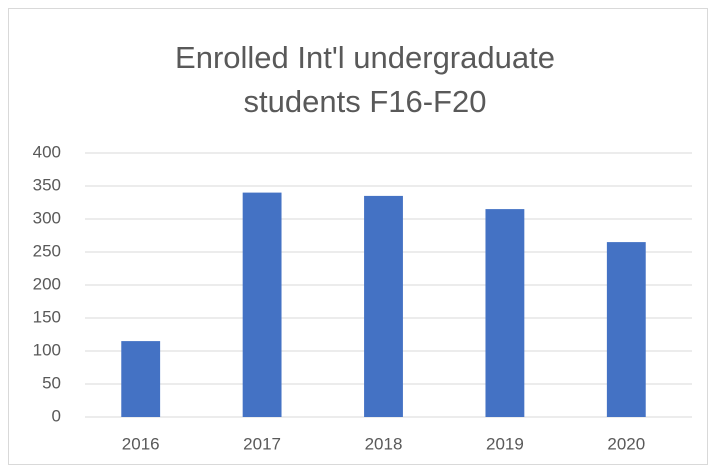  Describe the element at coordinates (384, 443) in the screenshot. I see `x-tick-label: 2018` at that location.